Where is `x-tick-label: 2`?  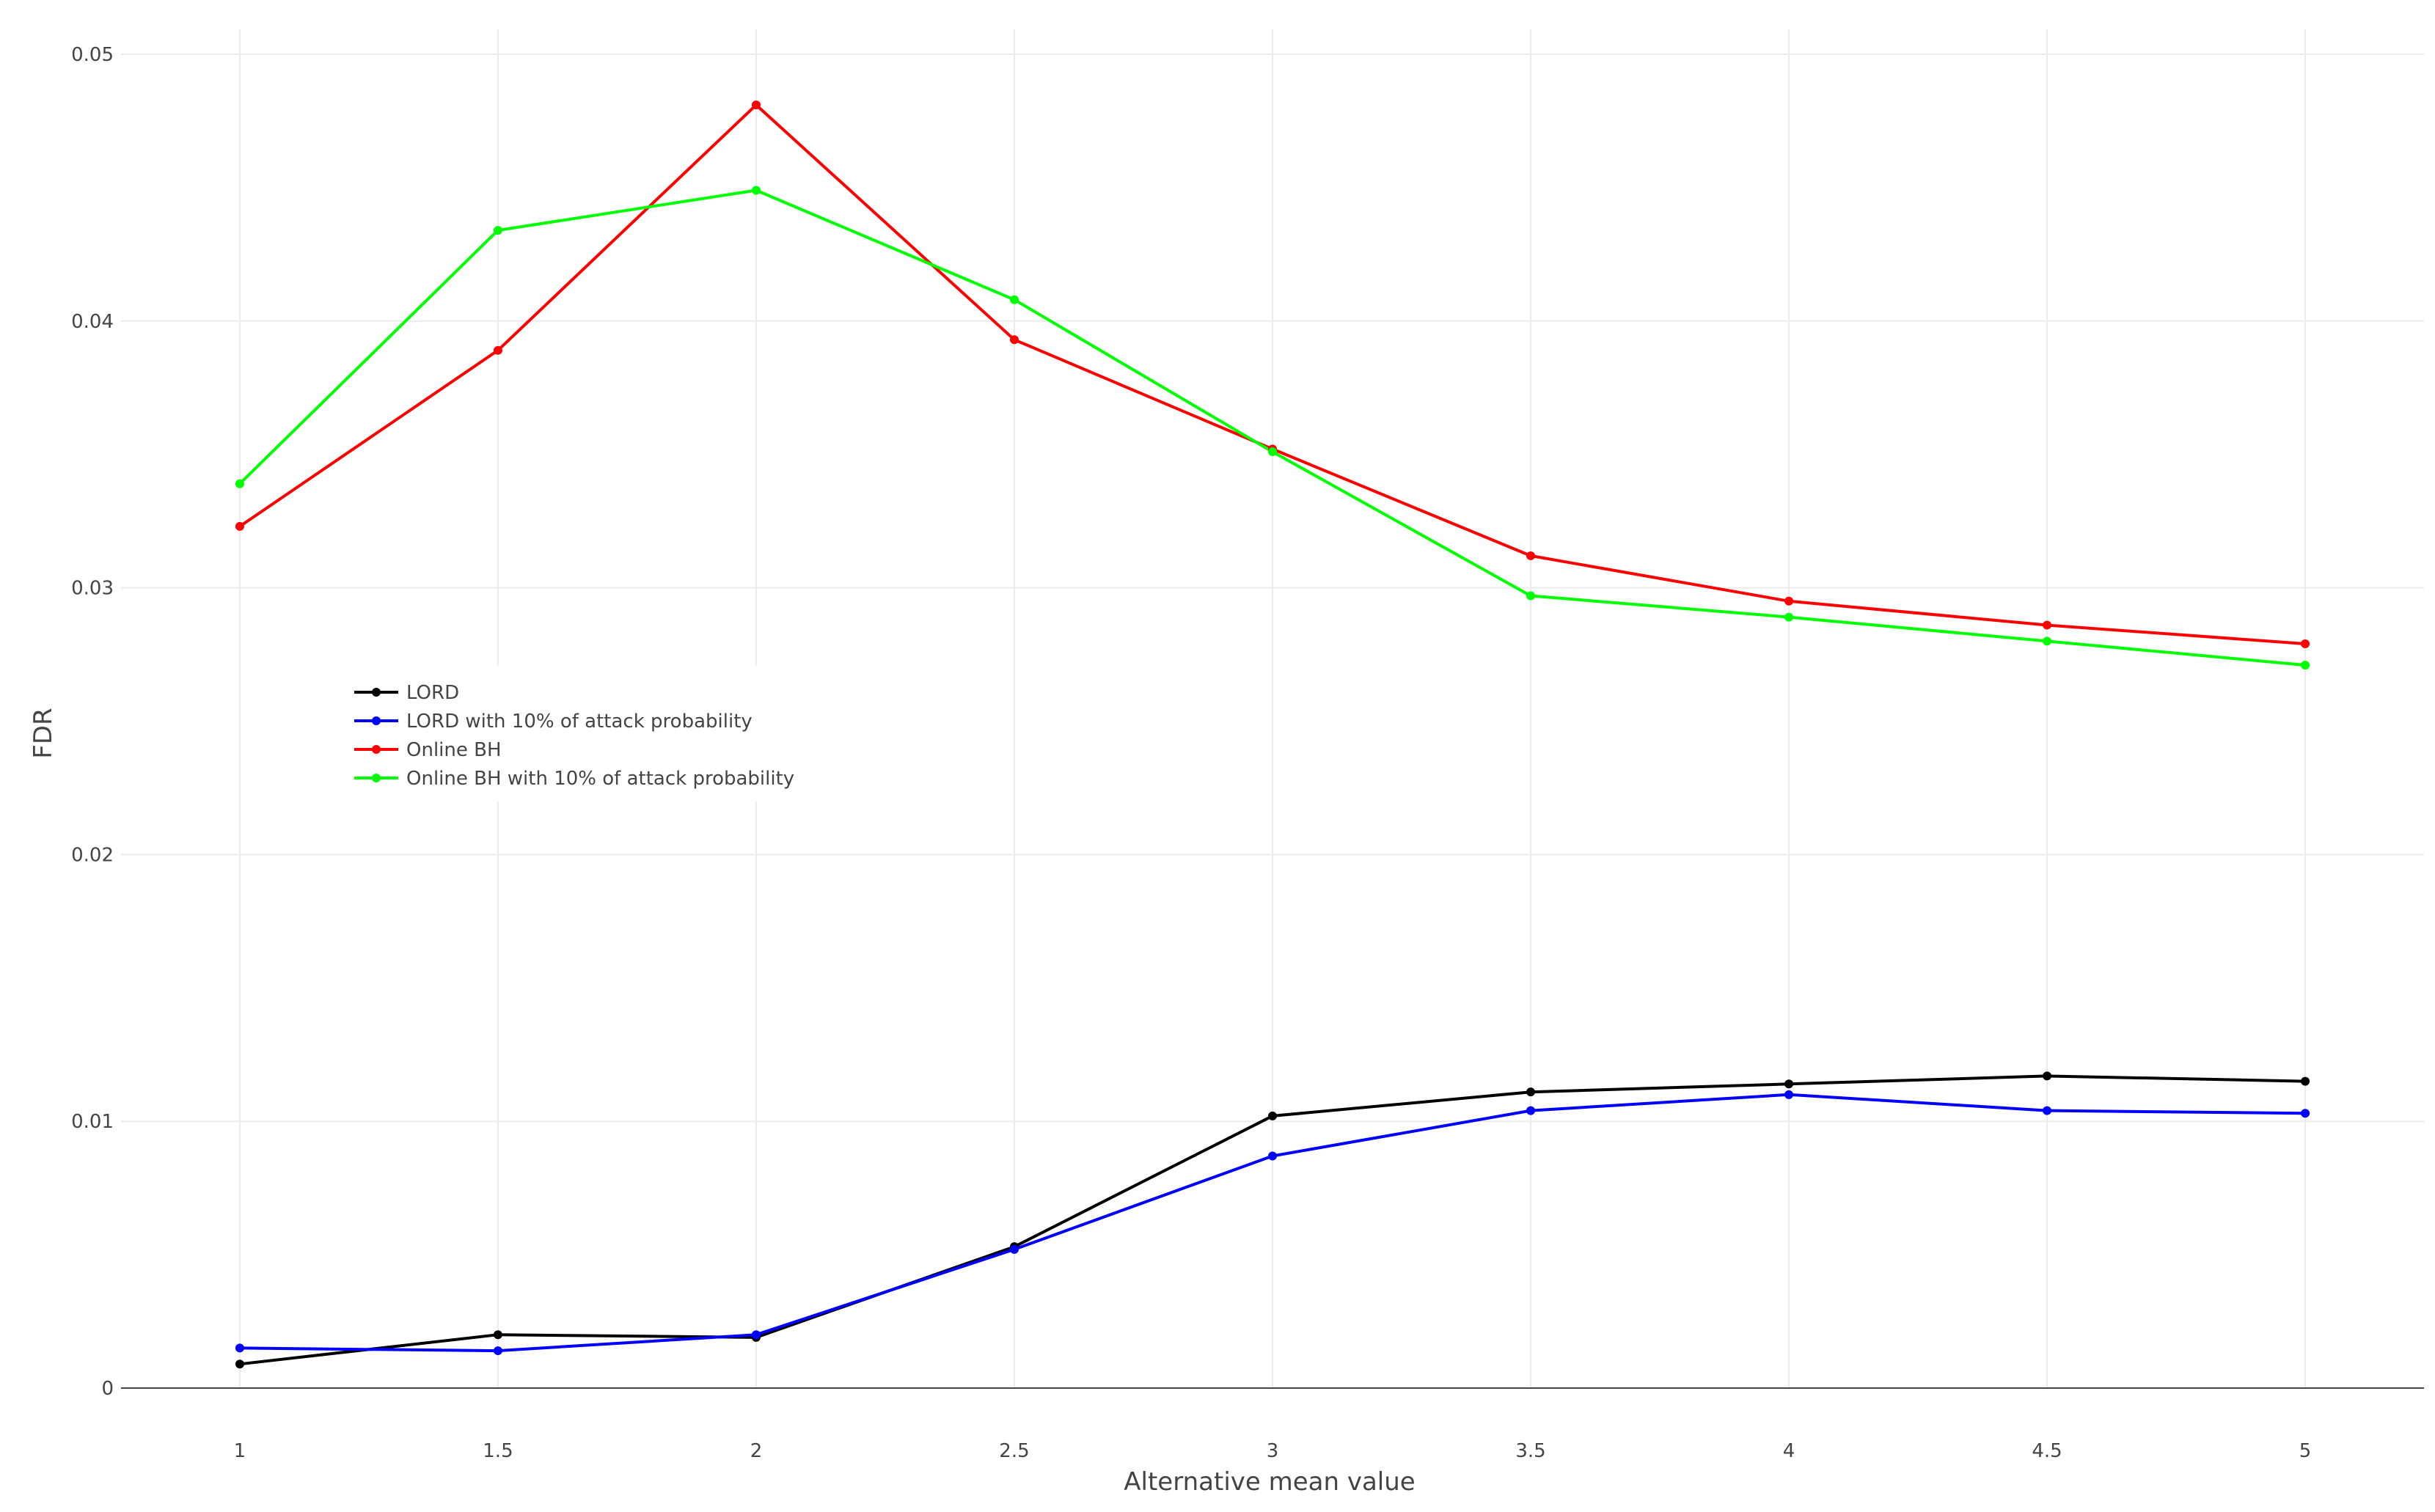 x-tick-label: 2 is located at coordinates (756, 1451).